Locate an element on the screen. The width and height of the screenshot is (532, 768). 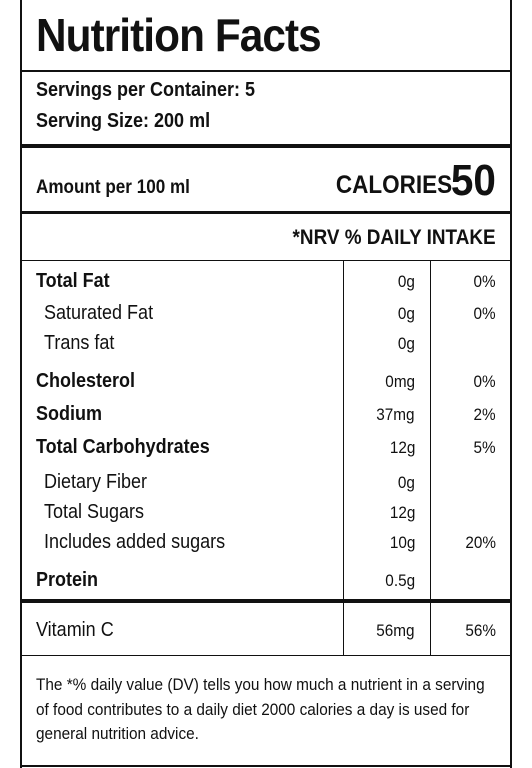
footnote-line: general nutrition advice. is located at coordinates (117, 734).